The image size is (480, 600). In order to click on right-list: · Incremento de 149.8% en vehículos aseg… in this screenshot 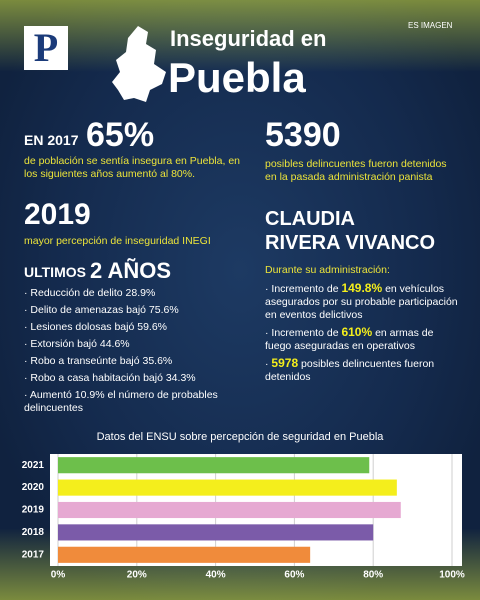, I will do `click(362, 335)`.